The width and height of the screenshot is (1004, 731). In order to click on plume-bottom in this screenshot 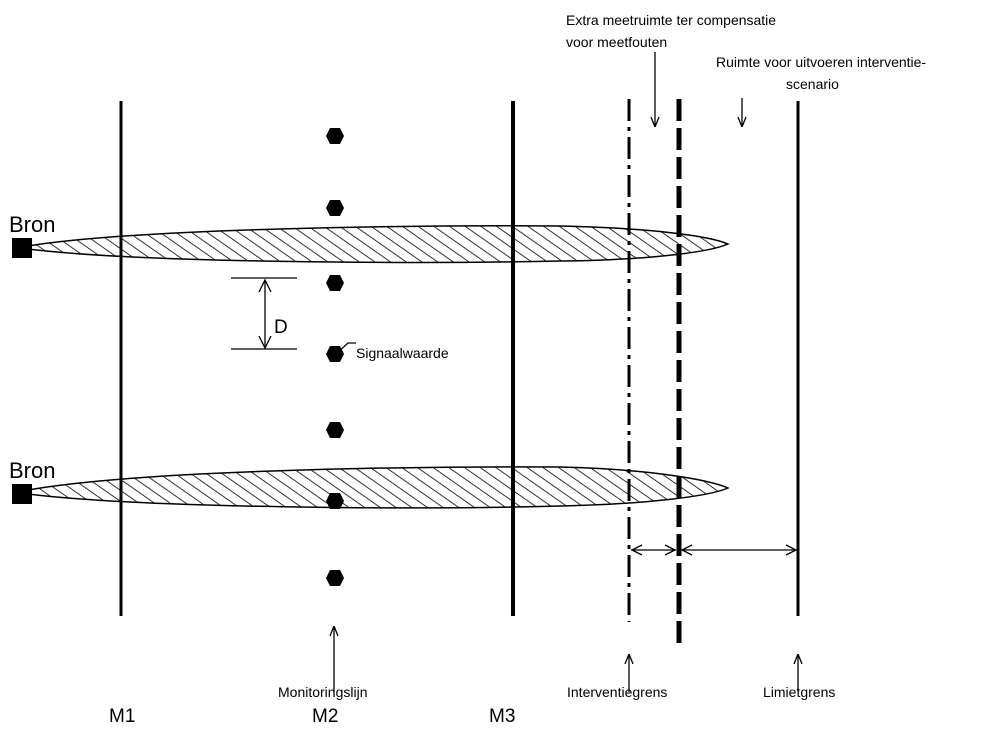, I will do `click(378, 487)`.